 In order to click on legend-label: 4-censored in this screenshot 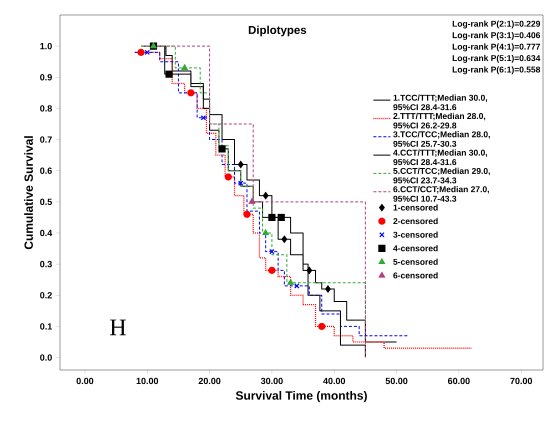, I will do `click(415, 248)`.